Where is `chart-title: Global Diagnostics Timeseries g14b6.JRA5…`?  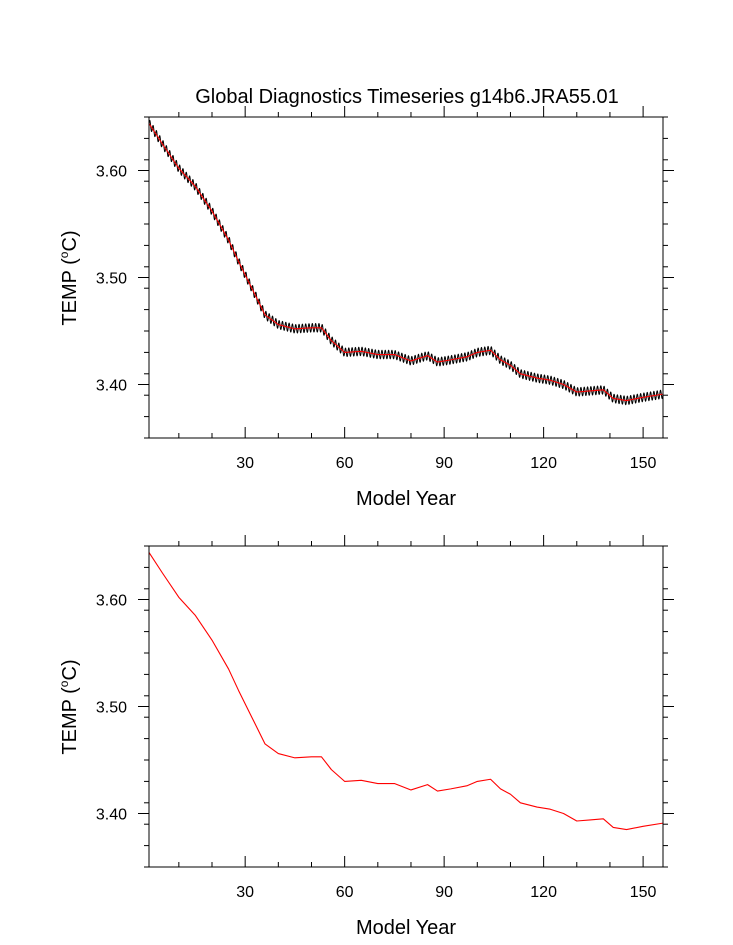
chart-title: Global Diagnostics Timeseries g14b6.JRA5… is located at coordinates (407, 97).